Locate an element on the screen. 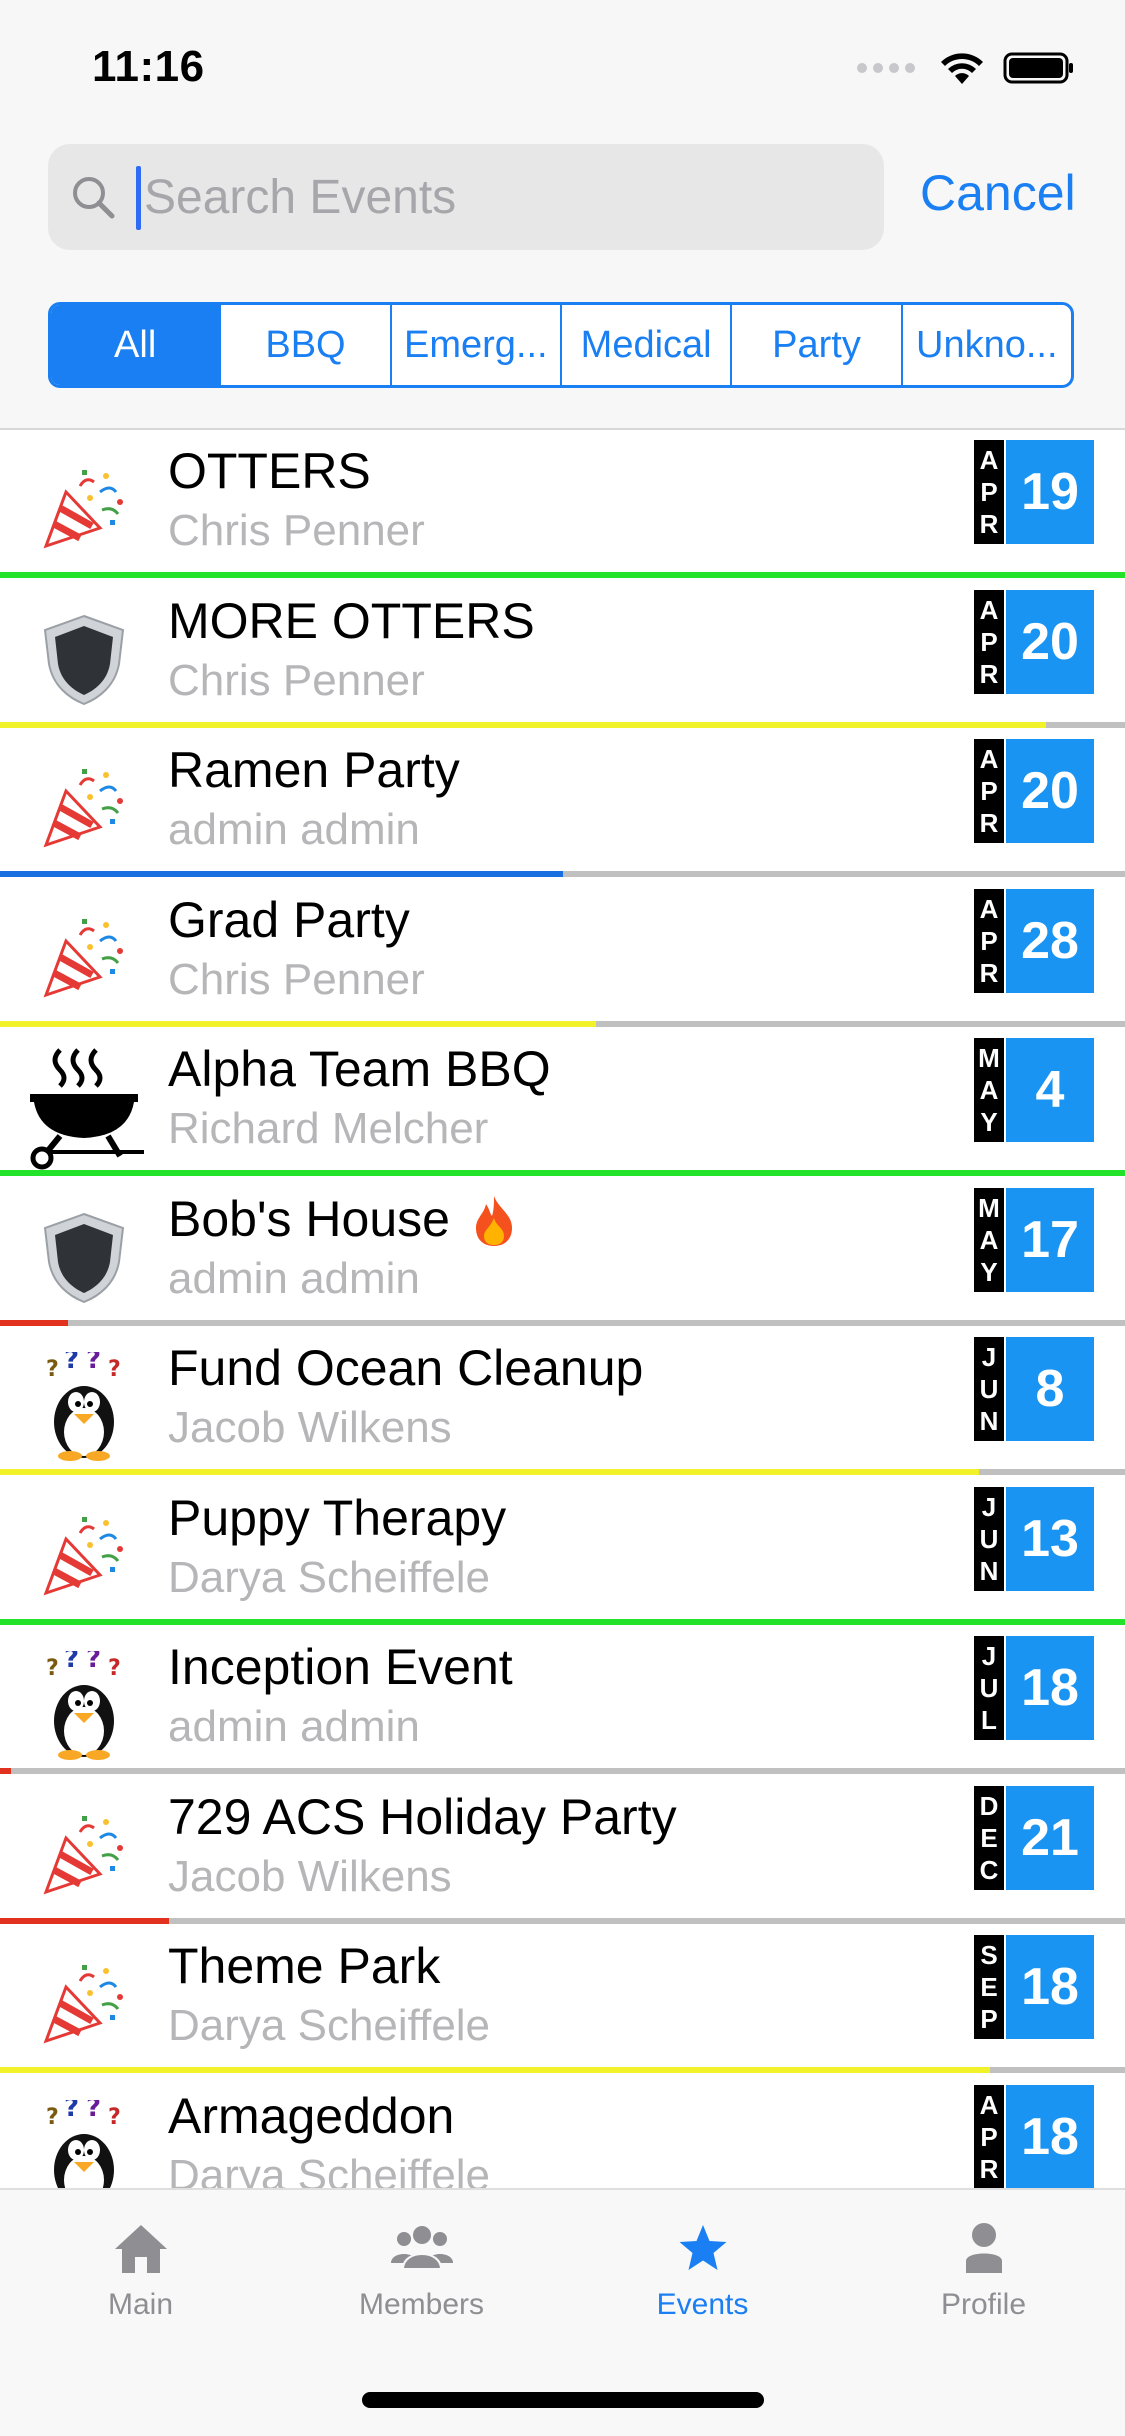  filter-all: All is located at coordinates (136, 345).